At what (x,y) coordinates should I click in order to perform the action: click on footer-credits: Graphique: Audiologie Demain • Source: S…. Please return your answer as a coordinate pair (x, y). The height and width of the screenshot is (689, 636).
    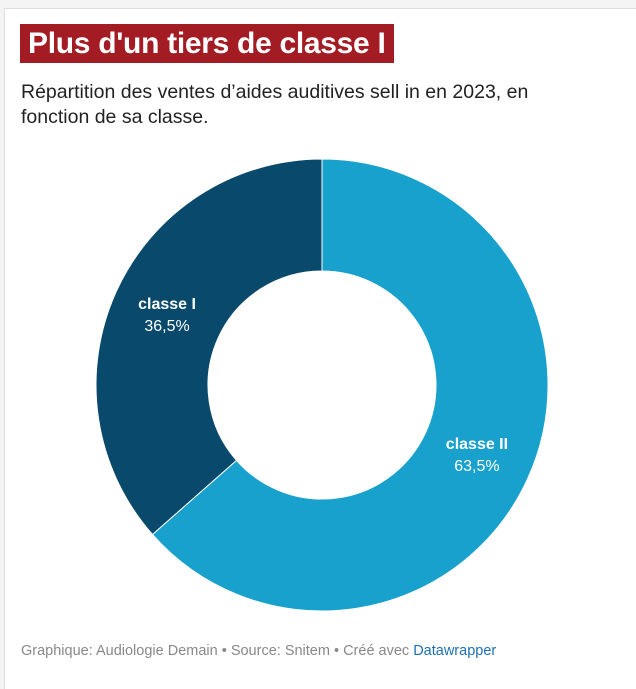
    Looking at the image, I should click on (217, 651).